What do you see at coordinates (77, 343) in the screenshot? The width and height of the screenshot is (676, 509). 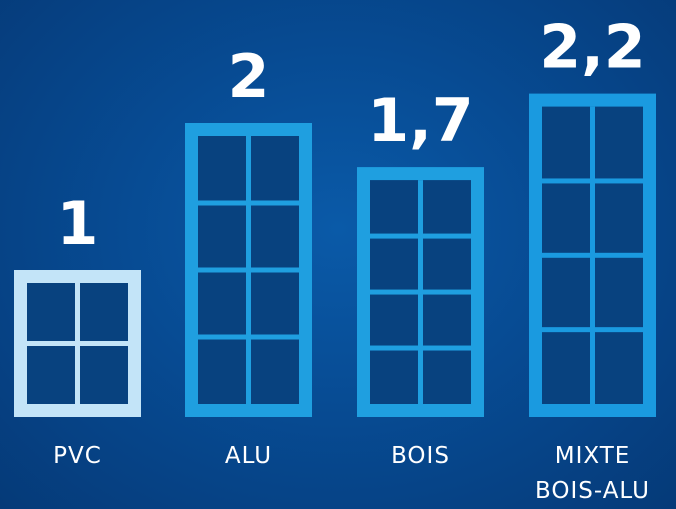 I see `bar-1-muntin-h` at bounding box center [77, 343].